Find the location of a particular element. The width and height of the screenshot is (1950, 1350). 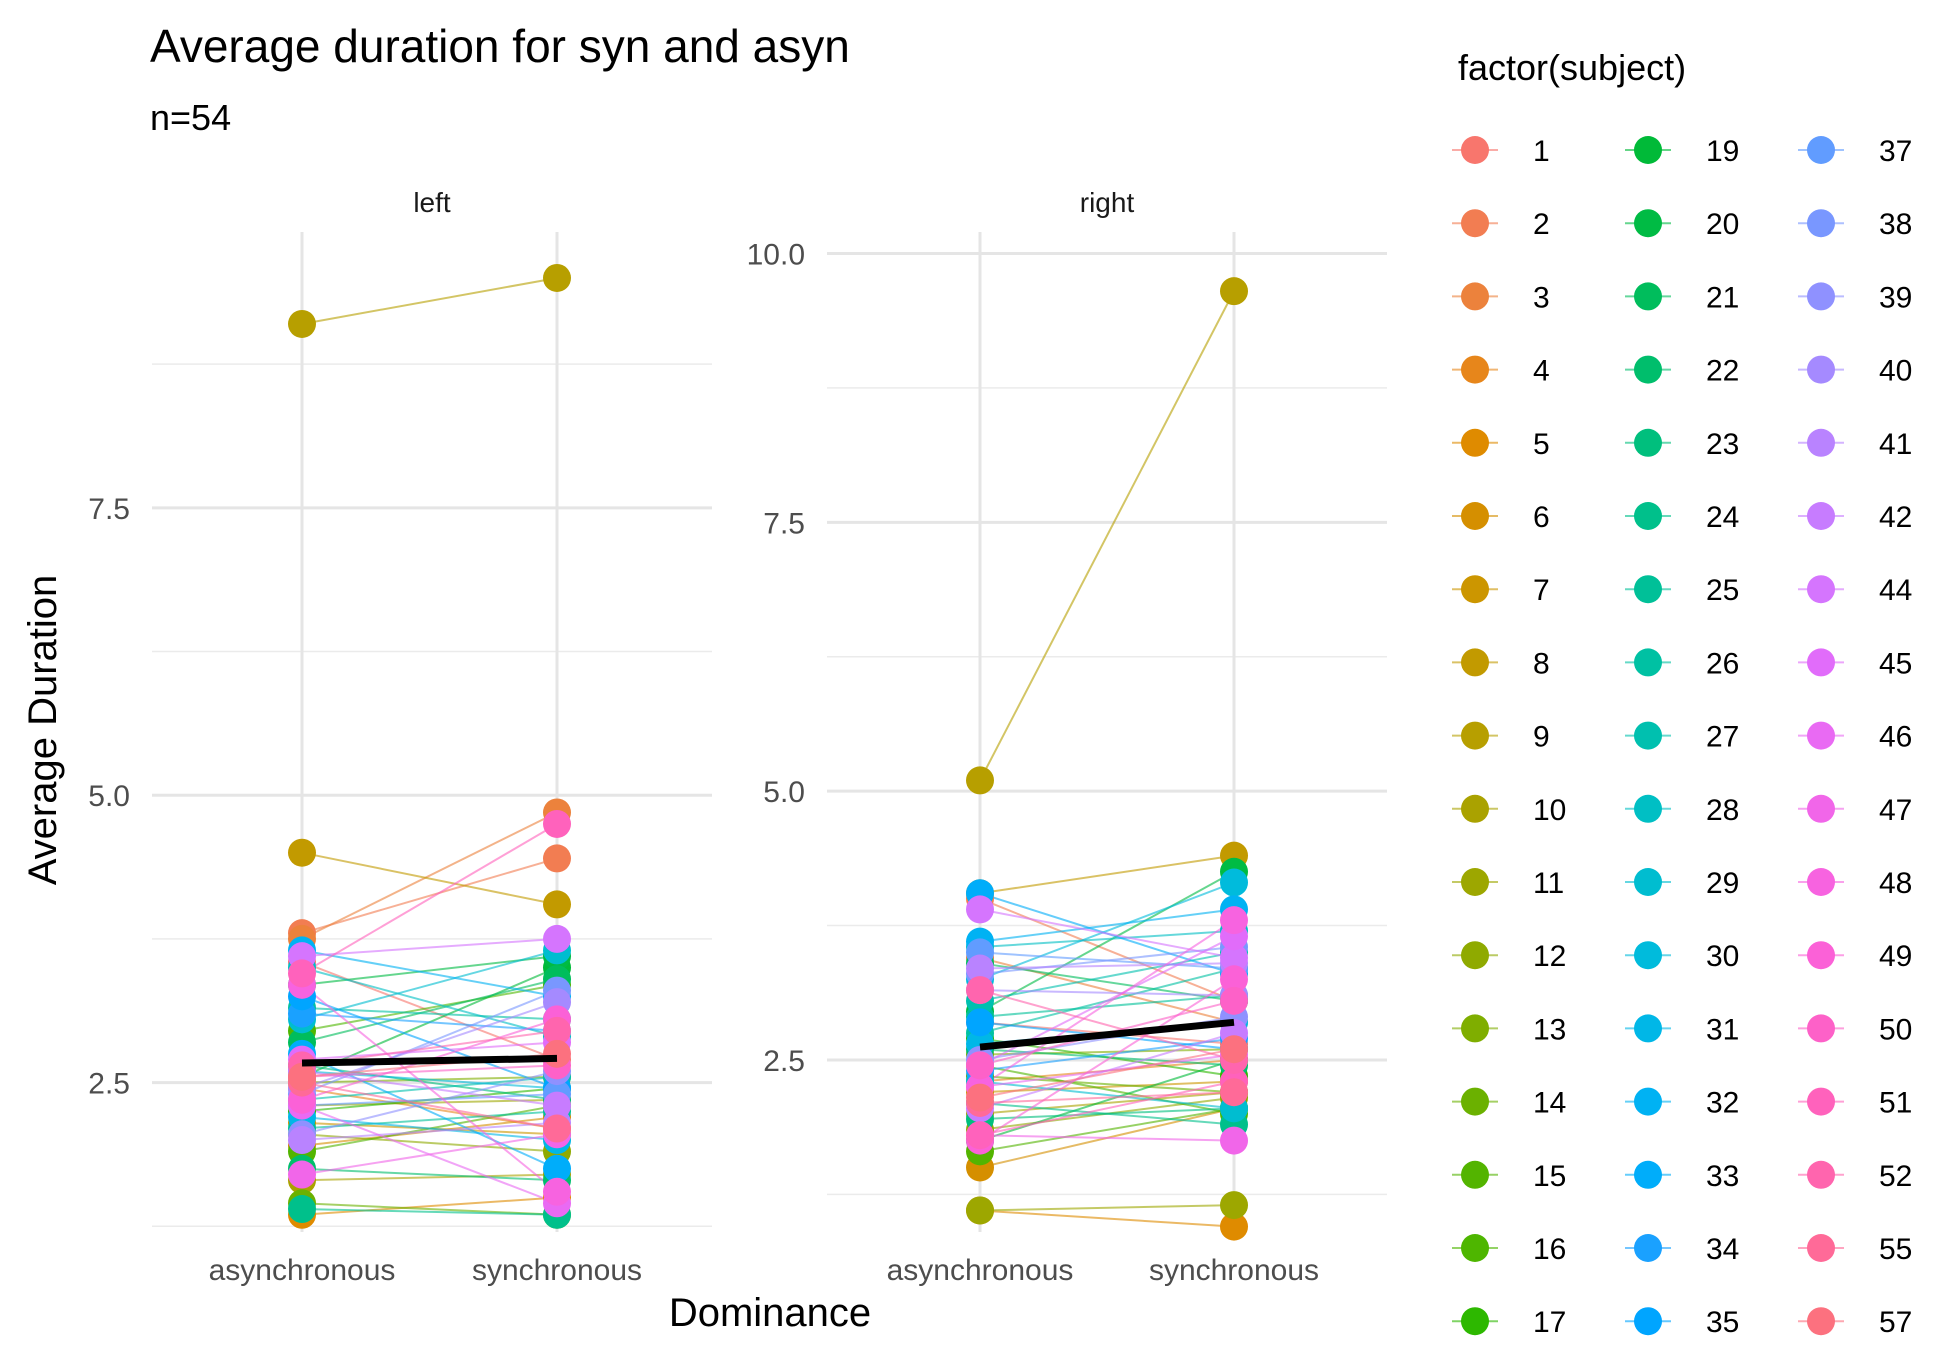

legend-label: 10 is located at coordinates (1549, 810).